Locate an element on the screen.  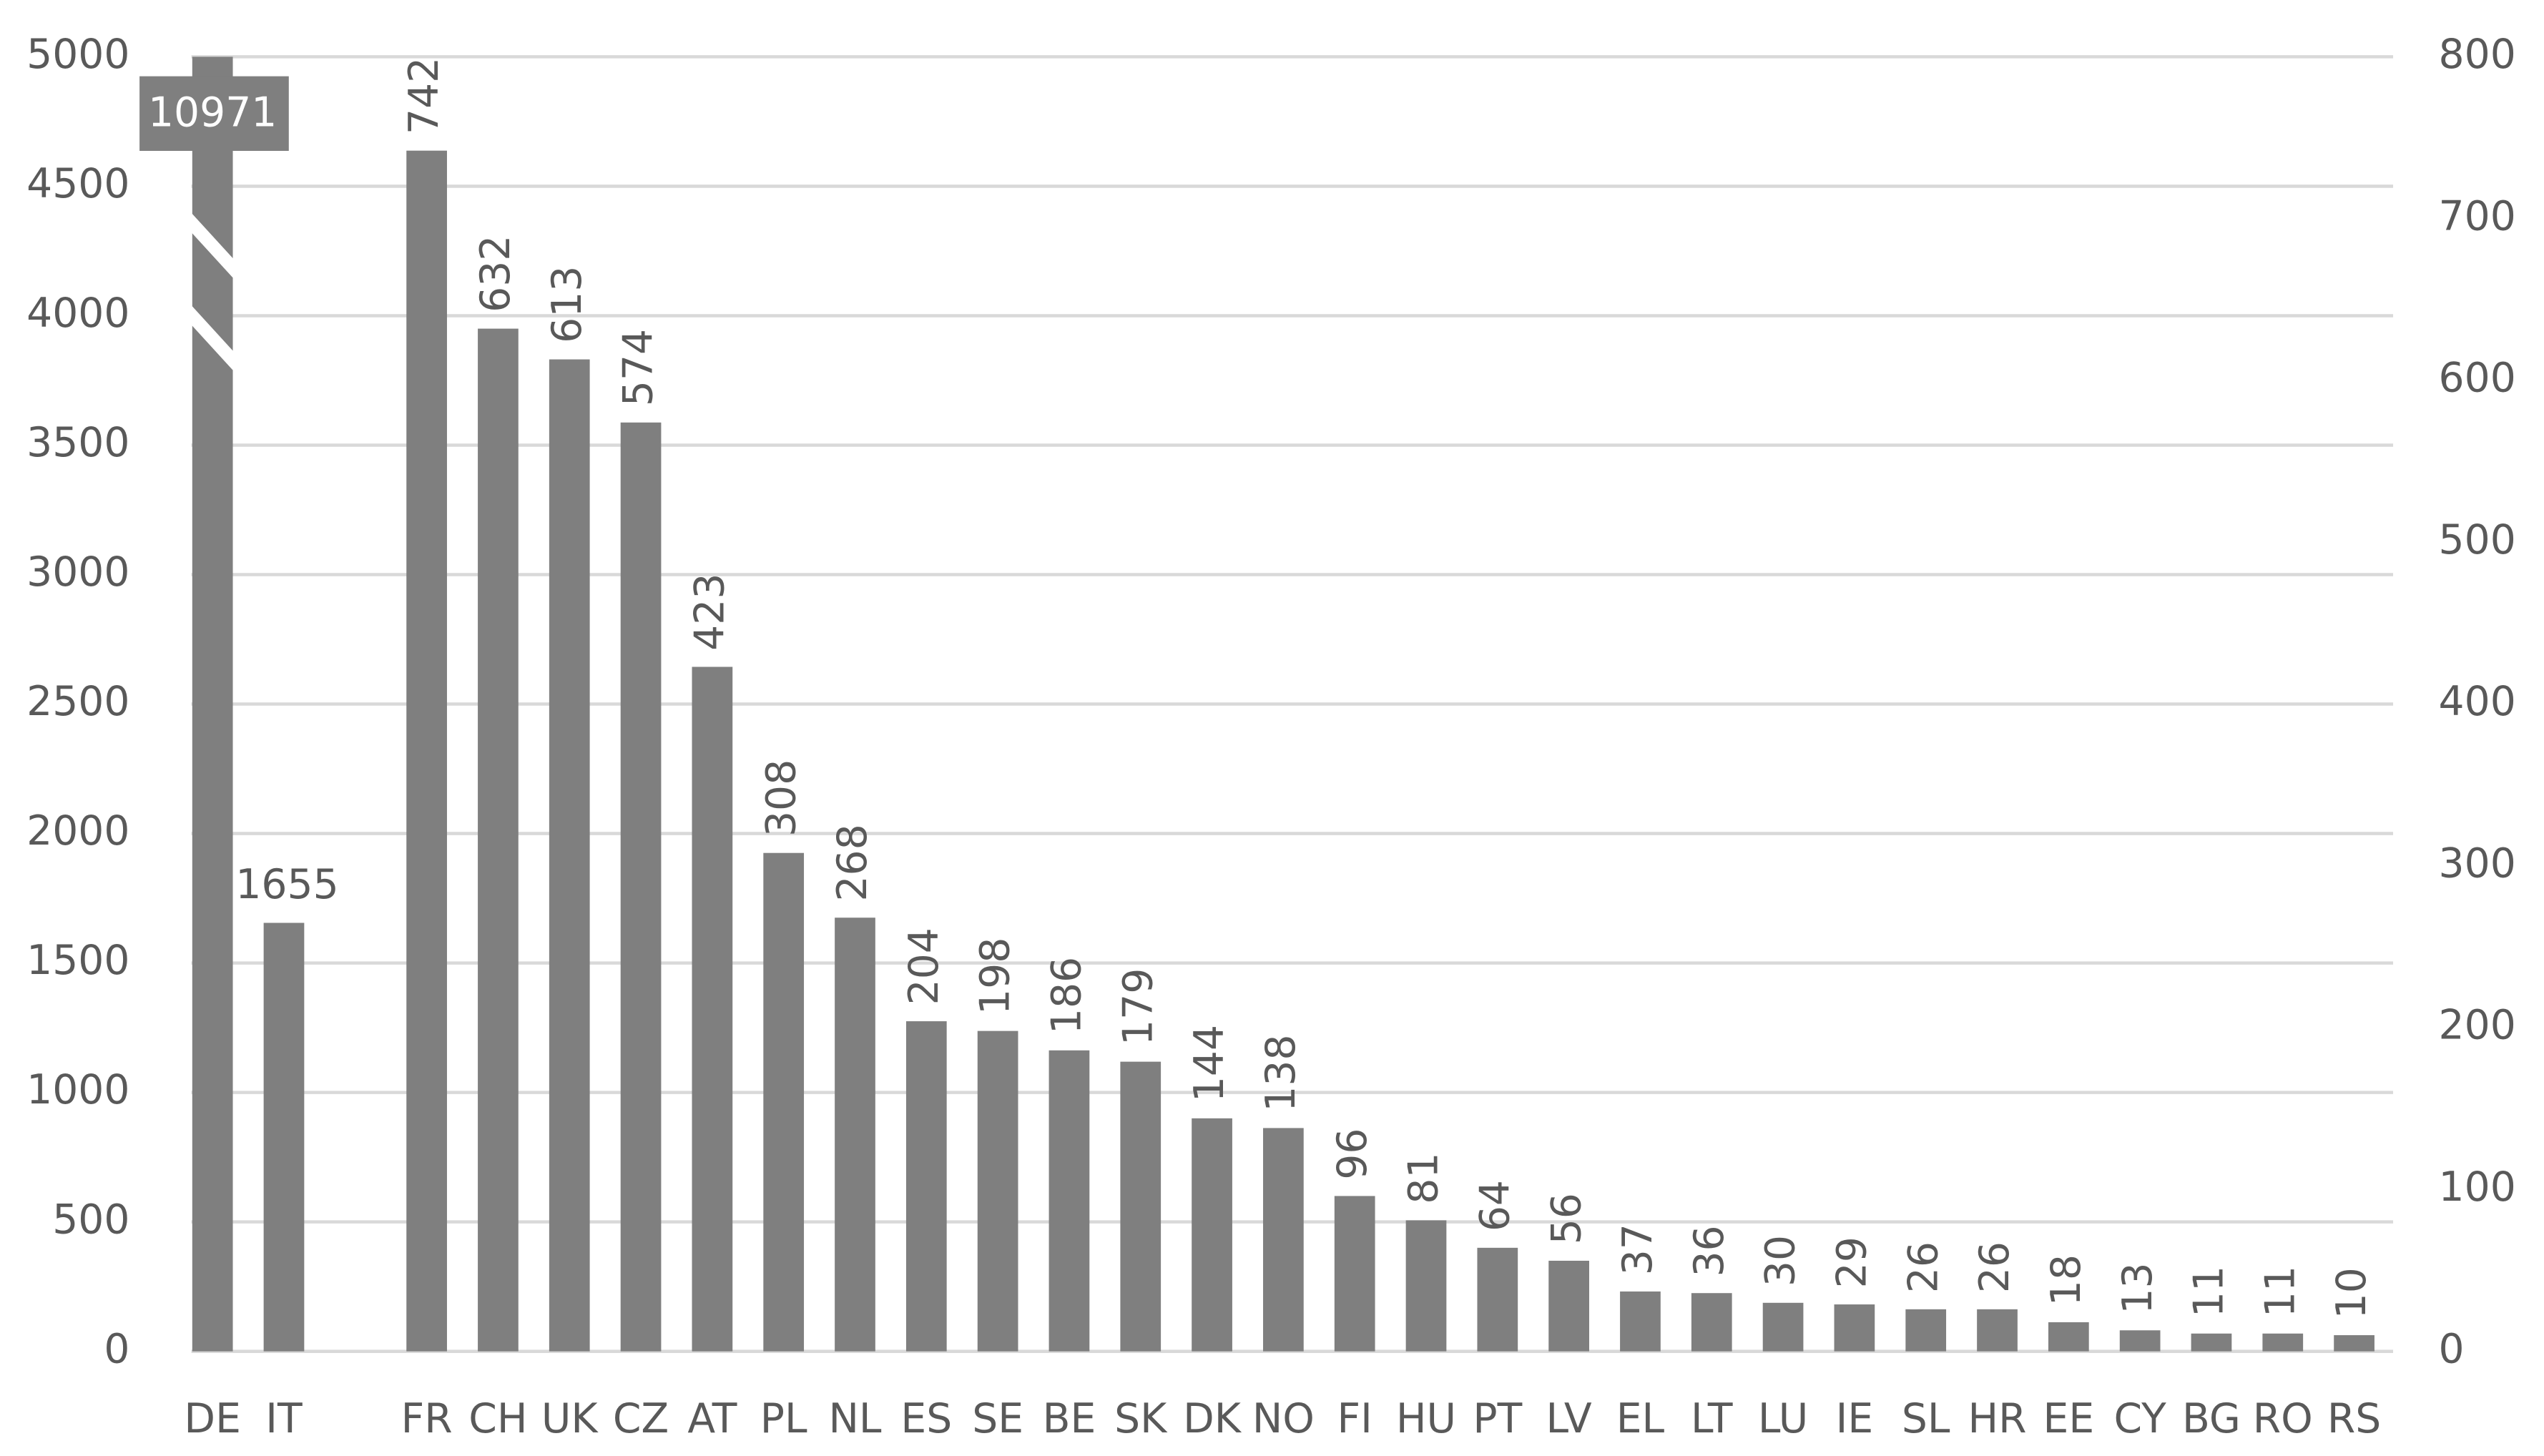
x-tick-label: EL is located at coordinates (1640, 1418).